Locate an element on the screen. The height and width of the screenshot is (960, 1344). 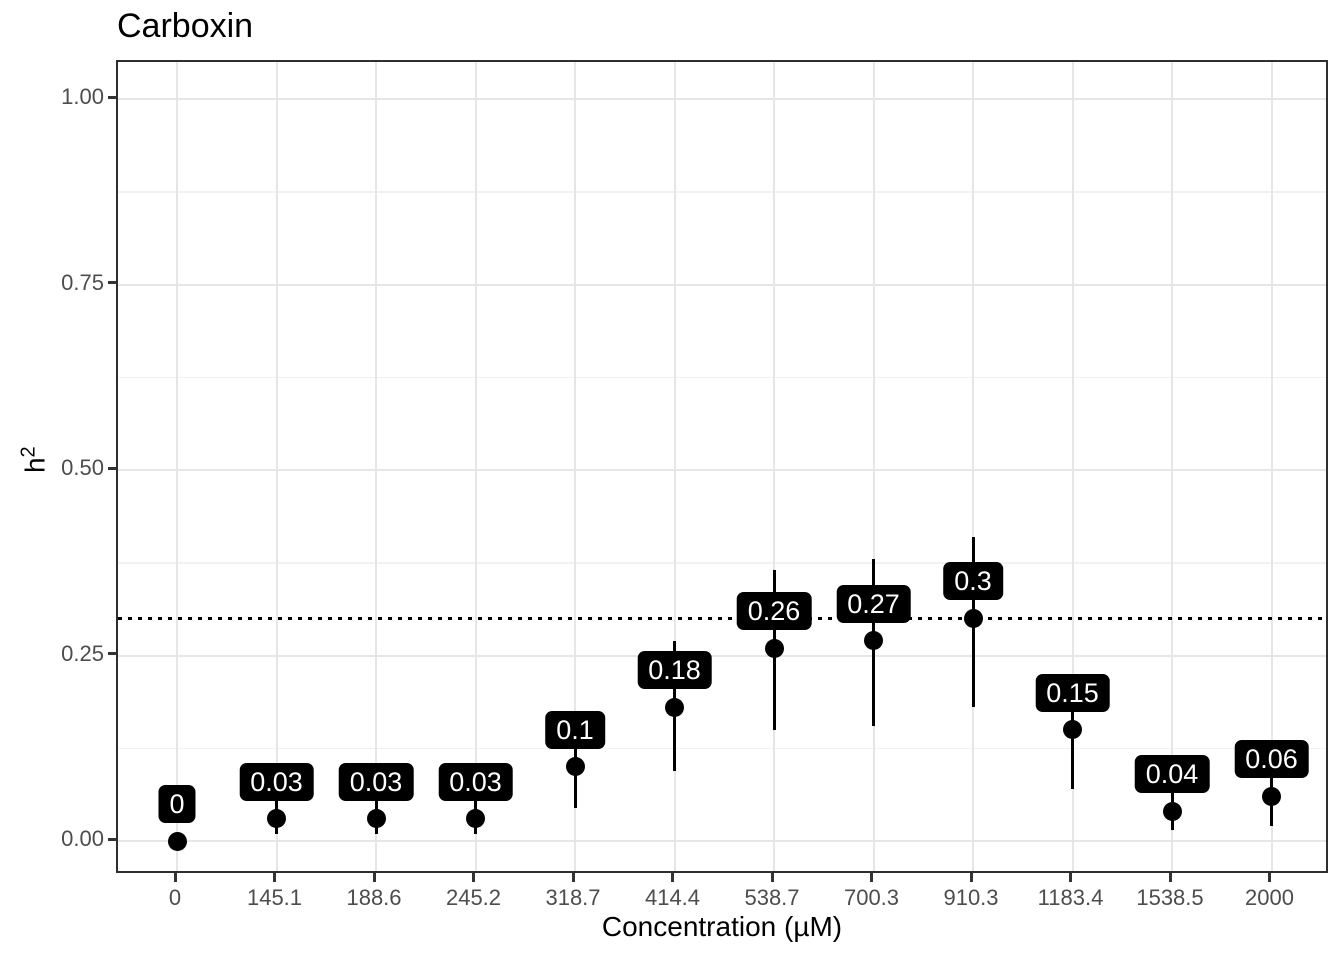
reference-line is located at coordinates (722, 618).